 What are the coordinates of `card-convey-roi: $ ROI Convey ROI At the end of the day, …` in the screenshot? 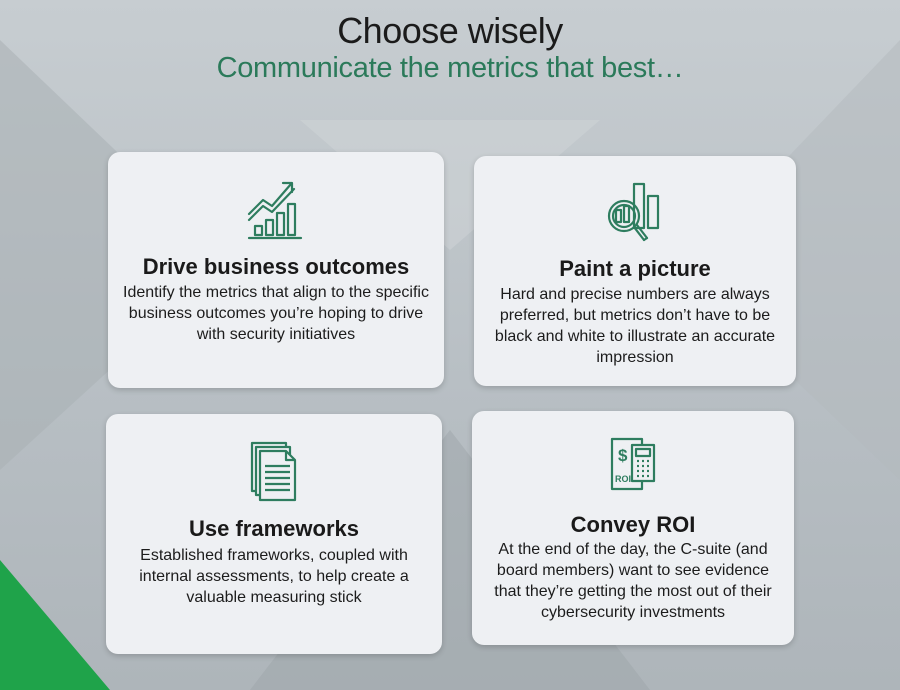 It's located at (633, 528).